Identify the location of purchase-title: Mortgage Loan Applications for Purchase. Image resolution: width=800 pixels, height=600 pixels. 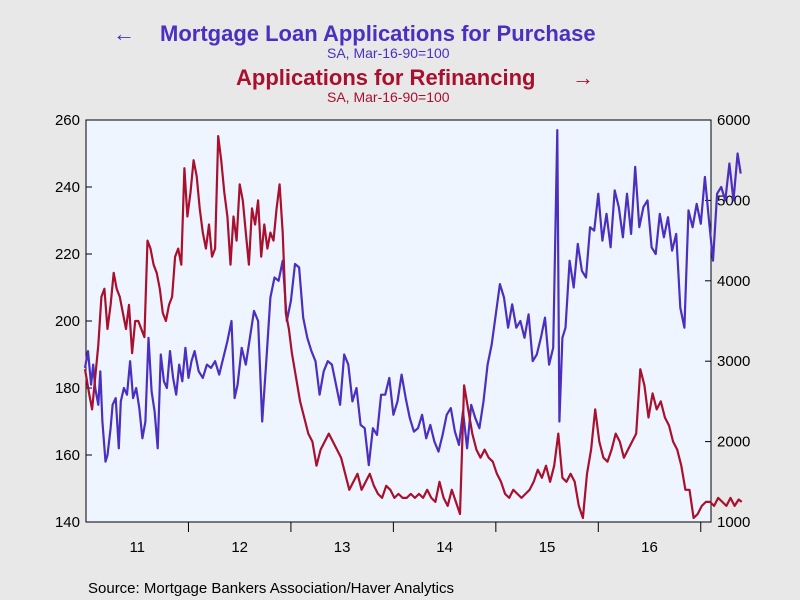
(378, 33).